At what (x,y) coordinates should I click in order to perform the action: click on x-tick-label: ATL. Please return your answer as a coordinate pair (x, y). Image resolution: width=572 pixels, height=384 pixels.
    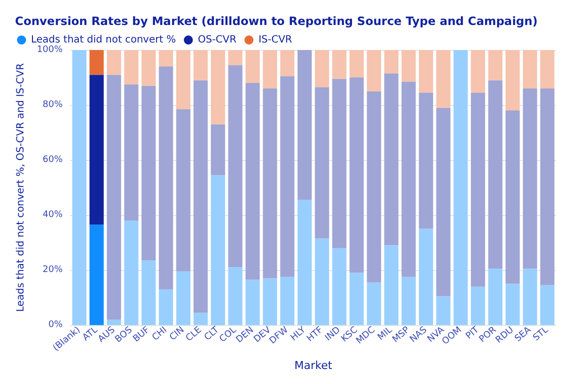
    Looking at the image, I should click on (90, 334).